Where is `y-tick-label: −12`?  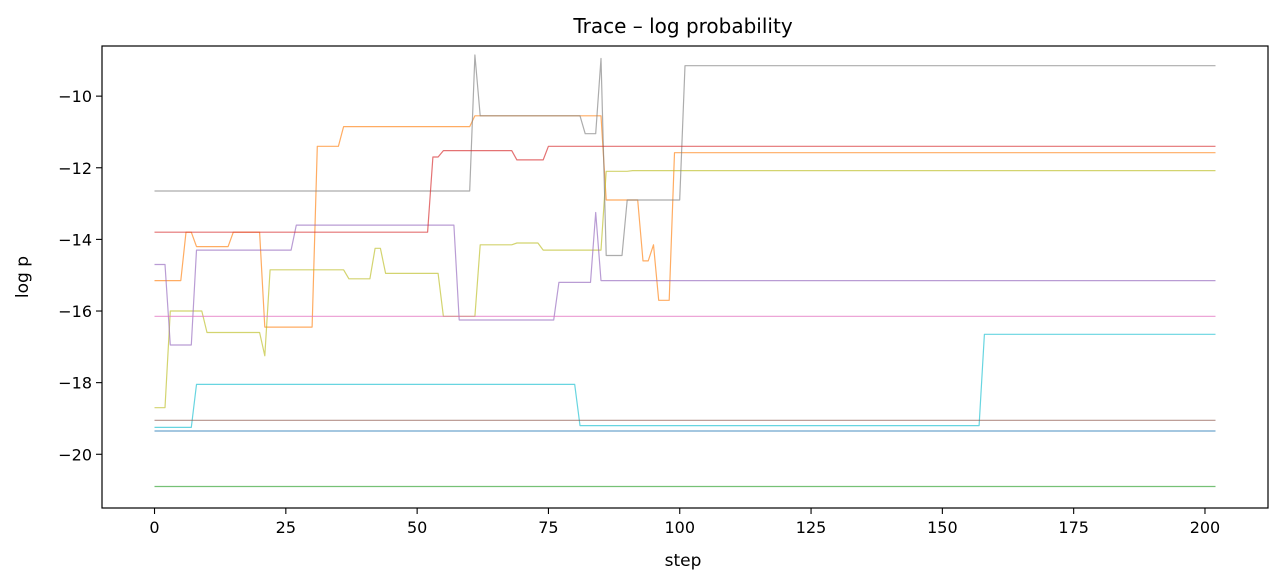
y-tick-label: −12 is located at coordinates (75, 168).